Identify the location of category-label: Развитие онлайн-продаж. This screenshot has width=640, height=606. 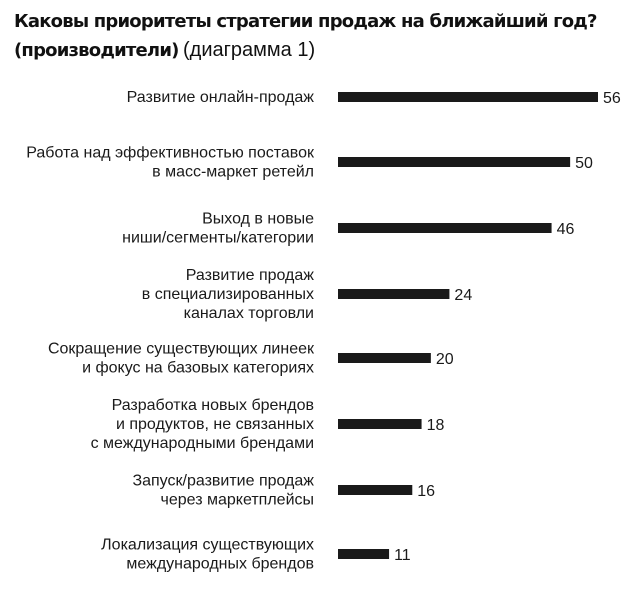
(221, 97).